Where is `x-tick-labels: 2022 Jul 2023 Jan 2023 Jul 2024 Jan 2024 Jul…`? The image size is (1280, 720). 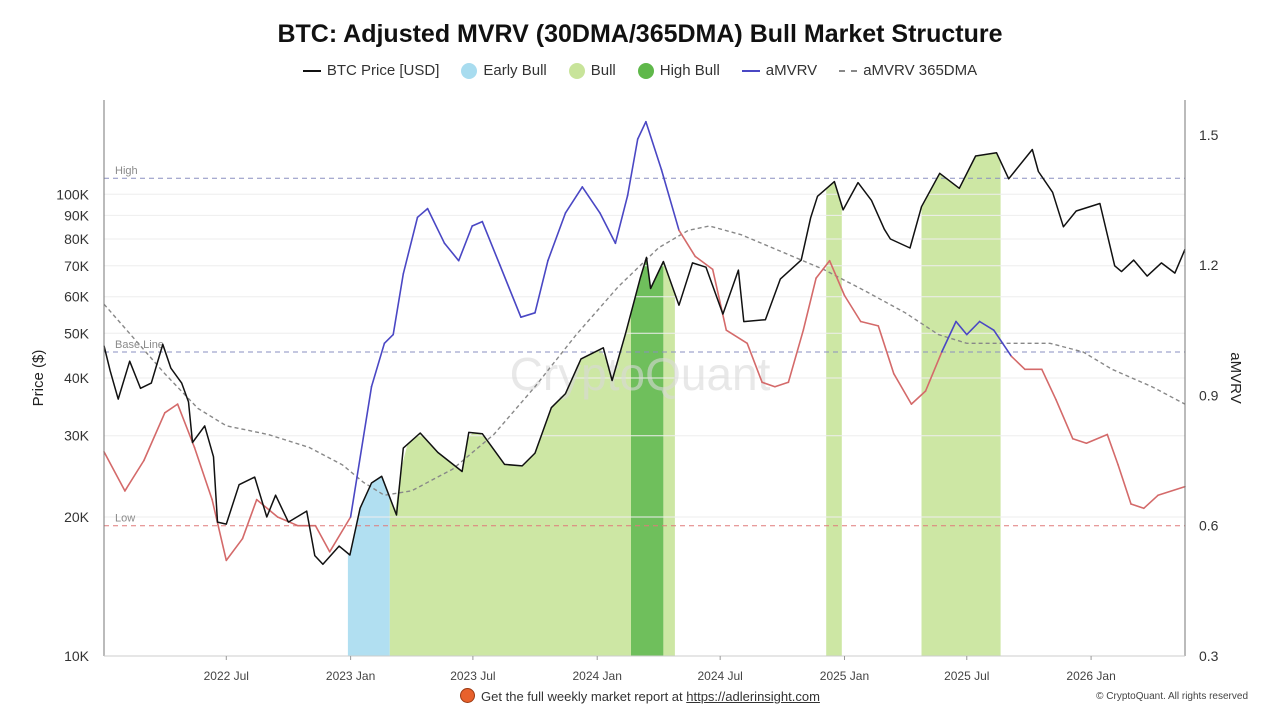
x-tick-labels: 2022 Jul 2023 Jan 2023 Jul 2024 Jan 2024 Jul… is located at coordinates (660, 669).